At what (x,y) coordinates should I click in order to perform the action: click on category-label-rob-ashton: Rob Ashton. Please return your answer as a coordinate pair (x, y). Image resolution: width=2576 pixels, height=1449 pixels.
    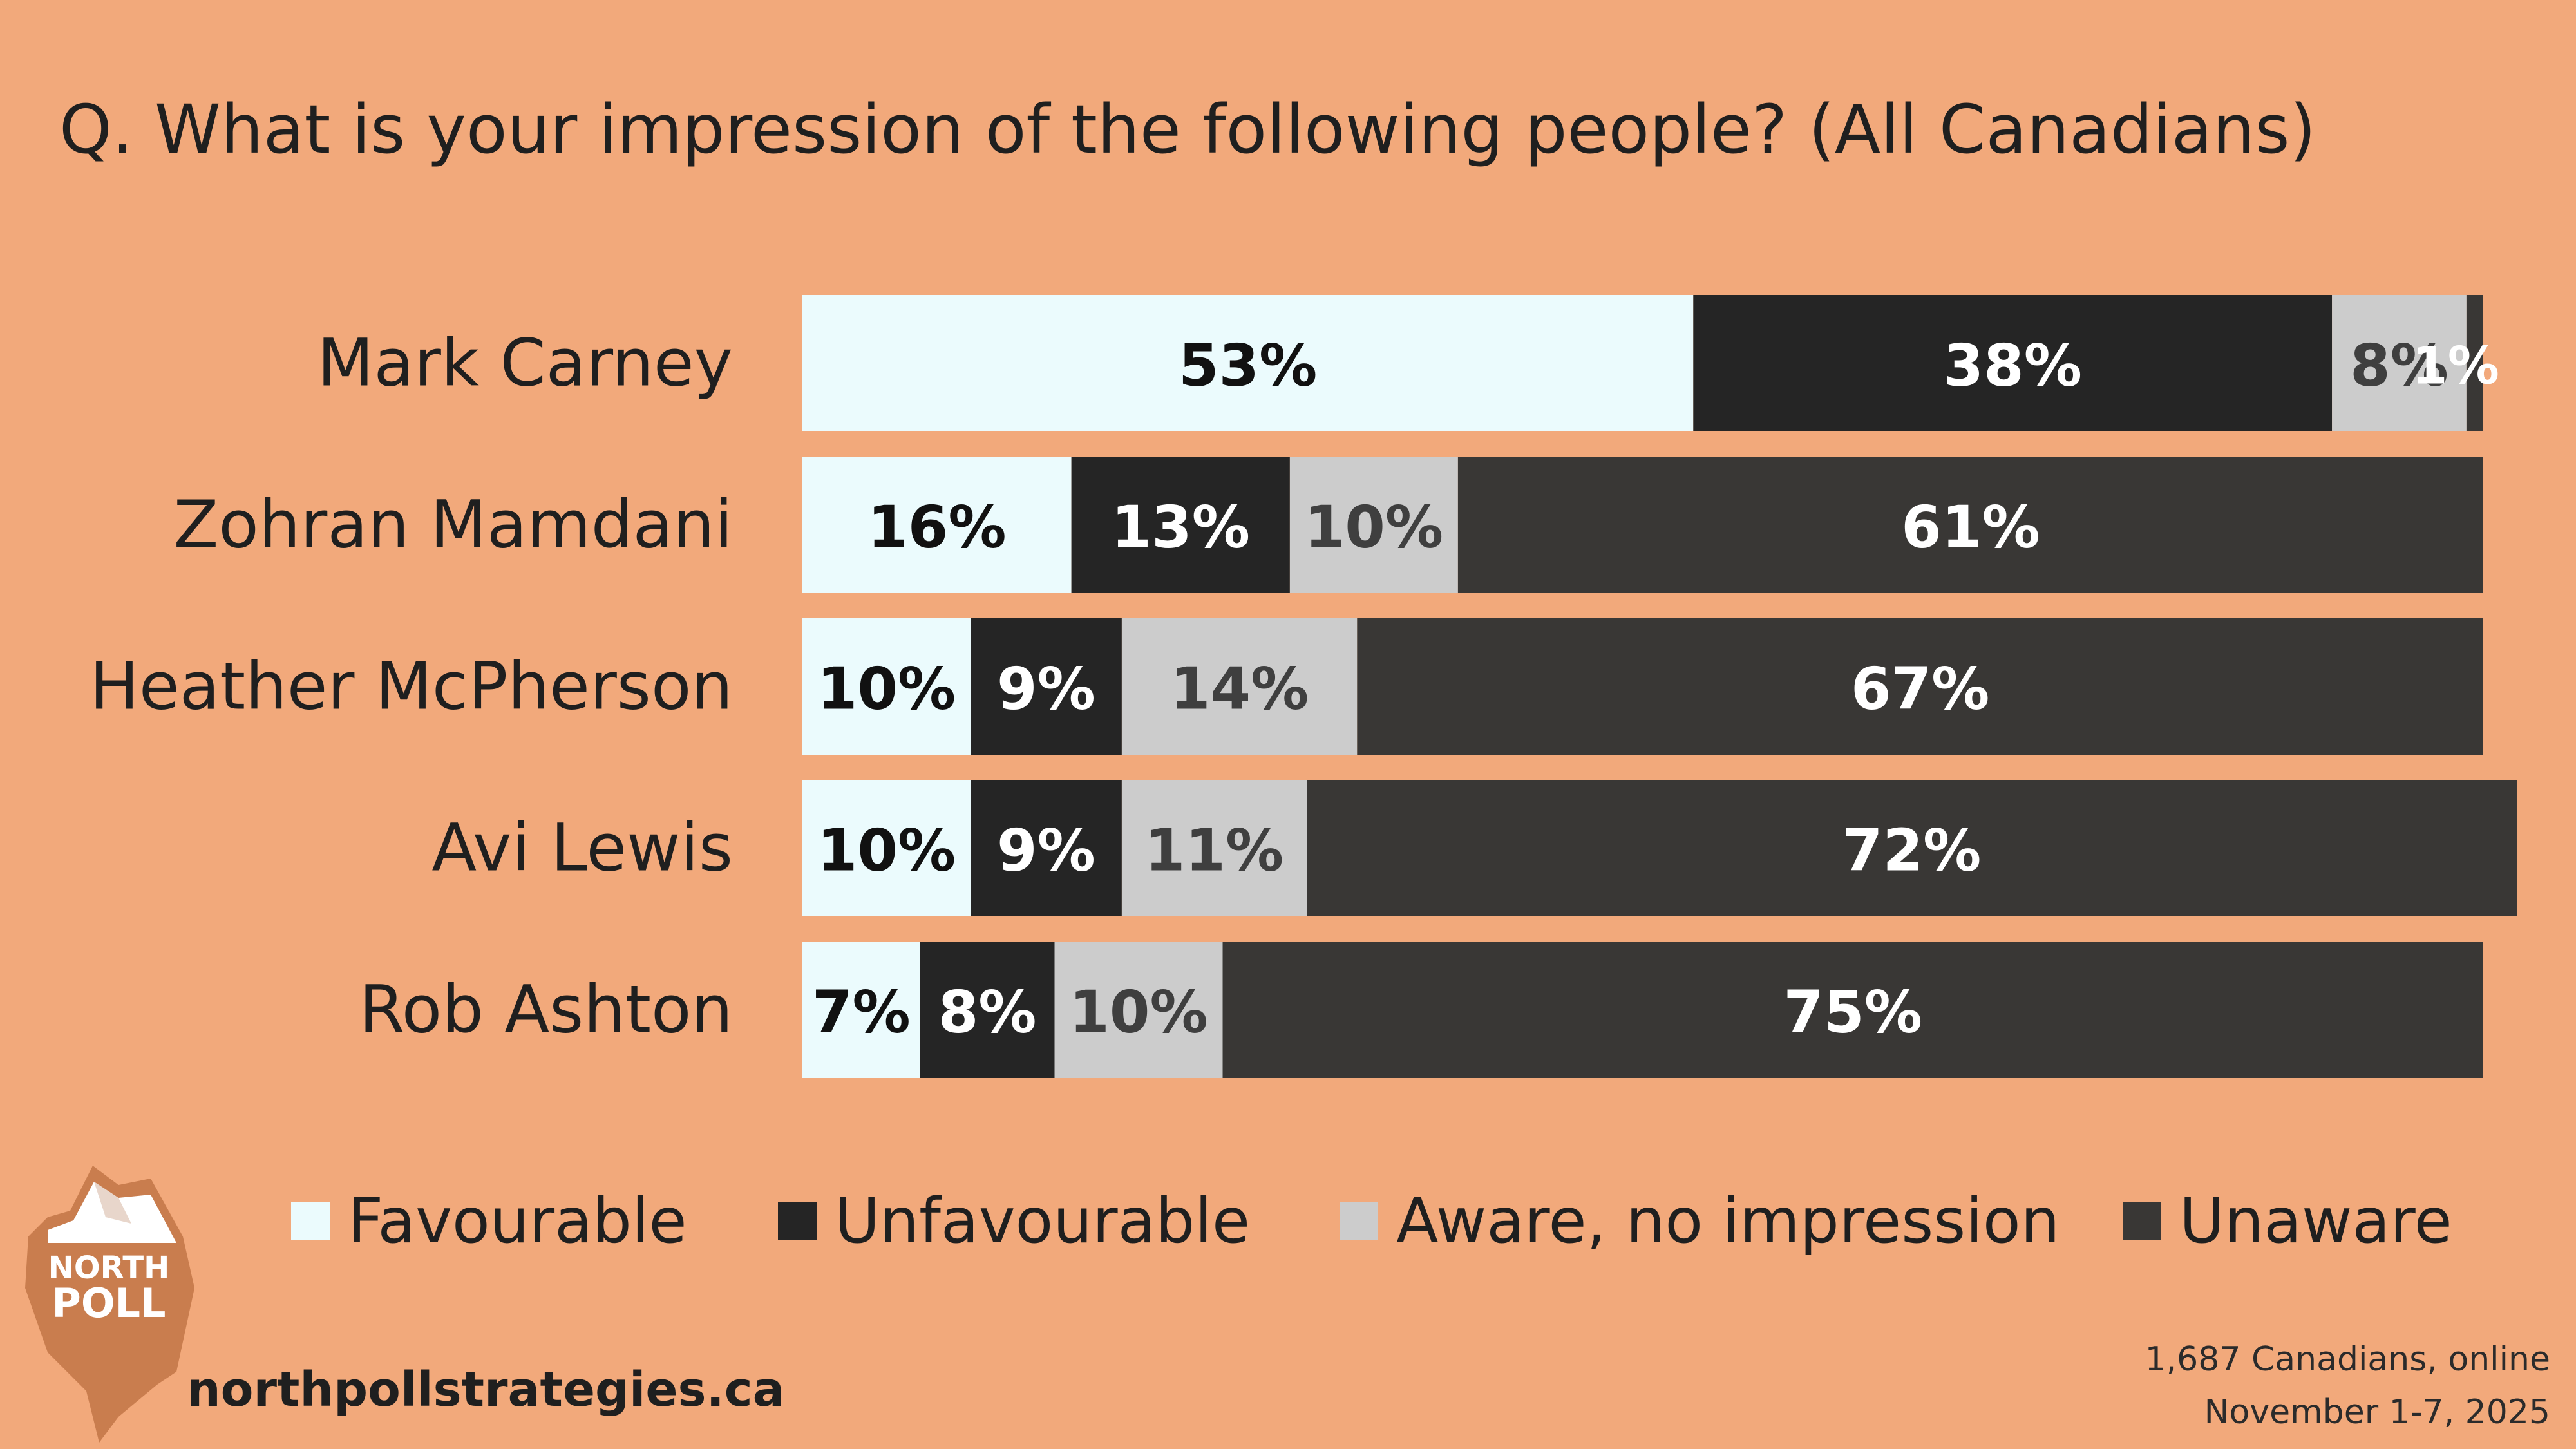
    Looking at the image, I should click on (546, 1010).